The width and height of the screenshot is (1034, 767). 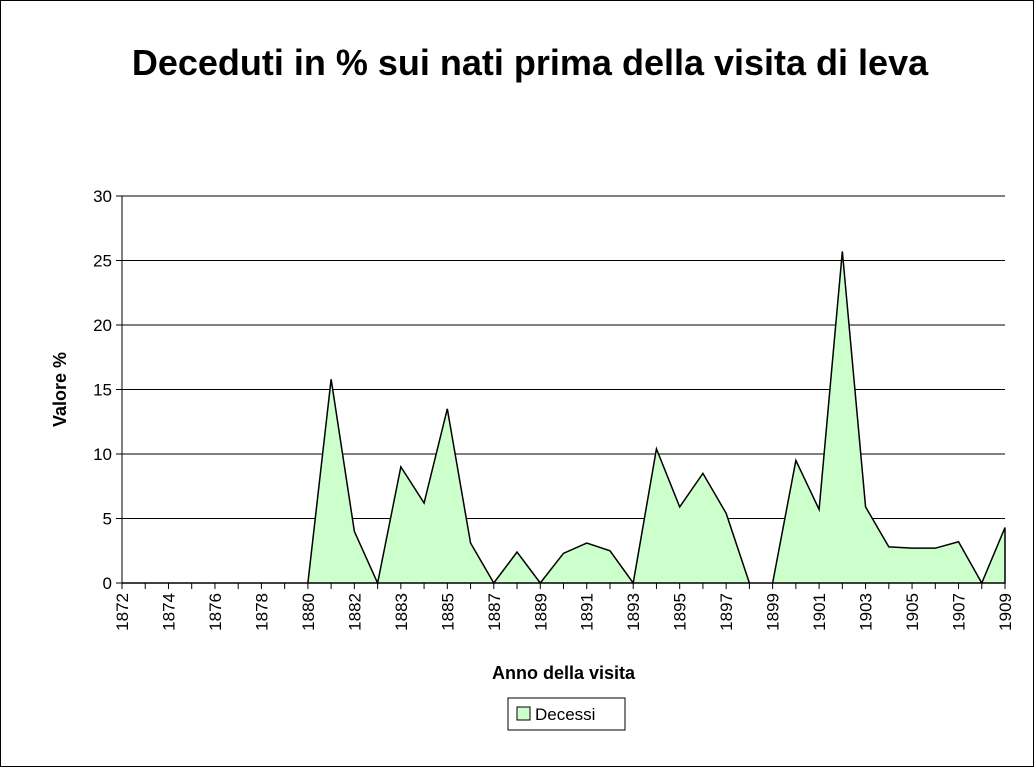 I want to click on x-tick-label: 1874, so click(x=168, y=612).